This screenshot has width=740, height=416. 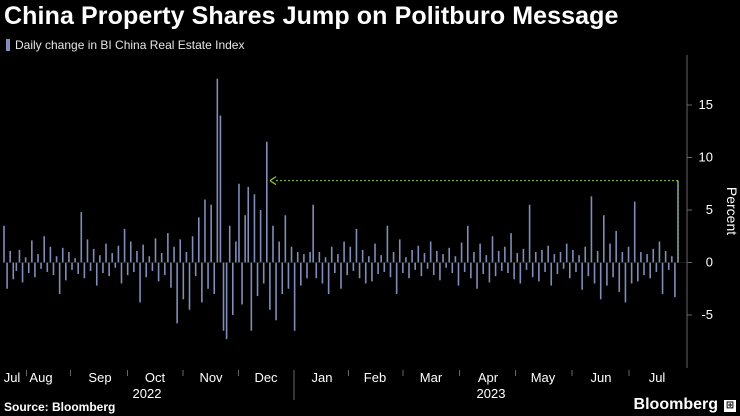 What do you see at coordinates (322, 377) in the screenshot?
I see `x-tick-label: Jan` at bounding box center [322, 377].